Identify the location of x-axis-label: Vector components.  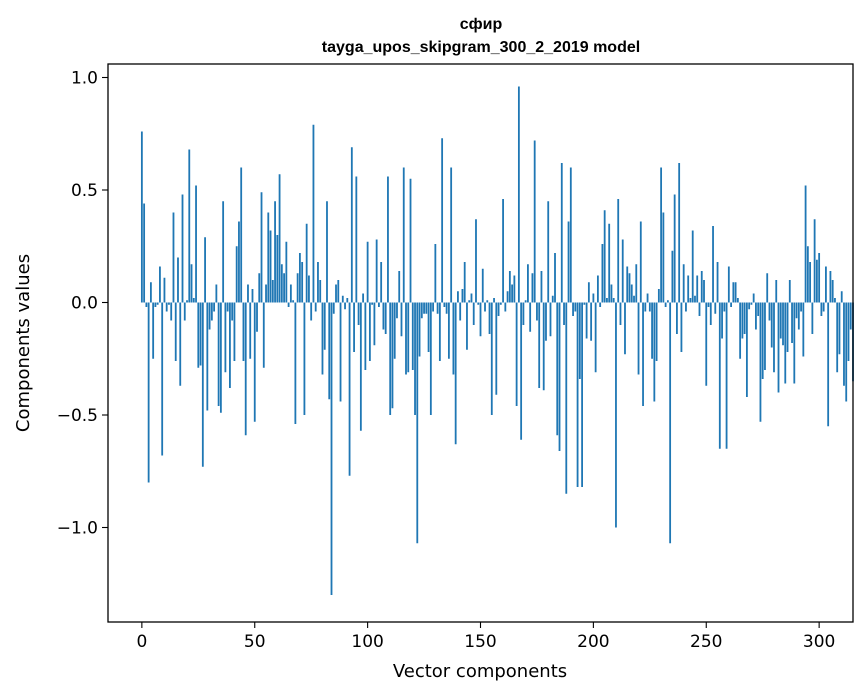
(480, 671).